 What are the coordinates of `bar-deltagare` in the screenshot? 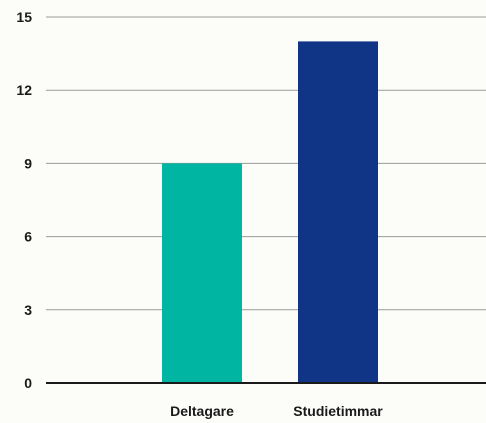 It's located at (202, 273).